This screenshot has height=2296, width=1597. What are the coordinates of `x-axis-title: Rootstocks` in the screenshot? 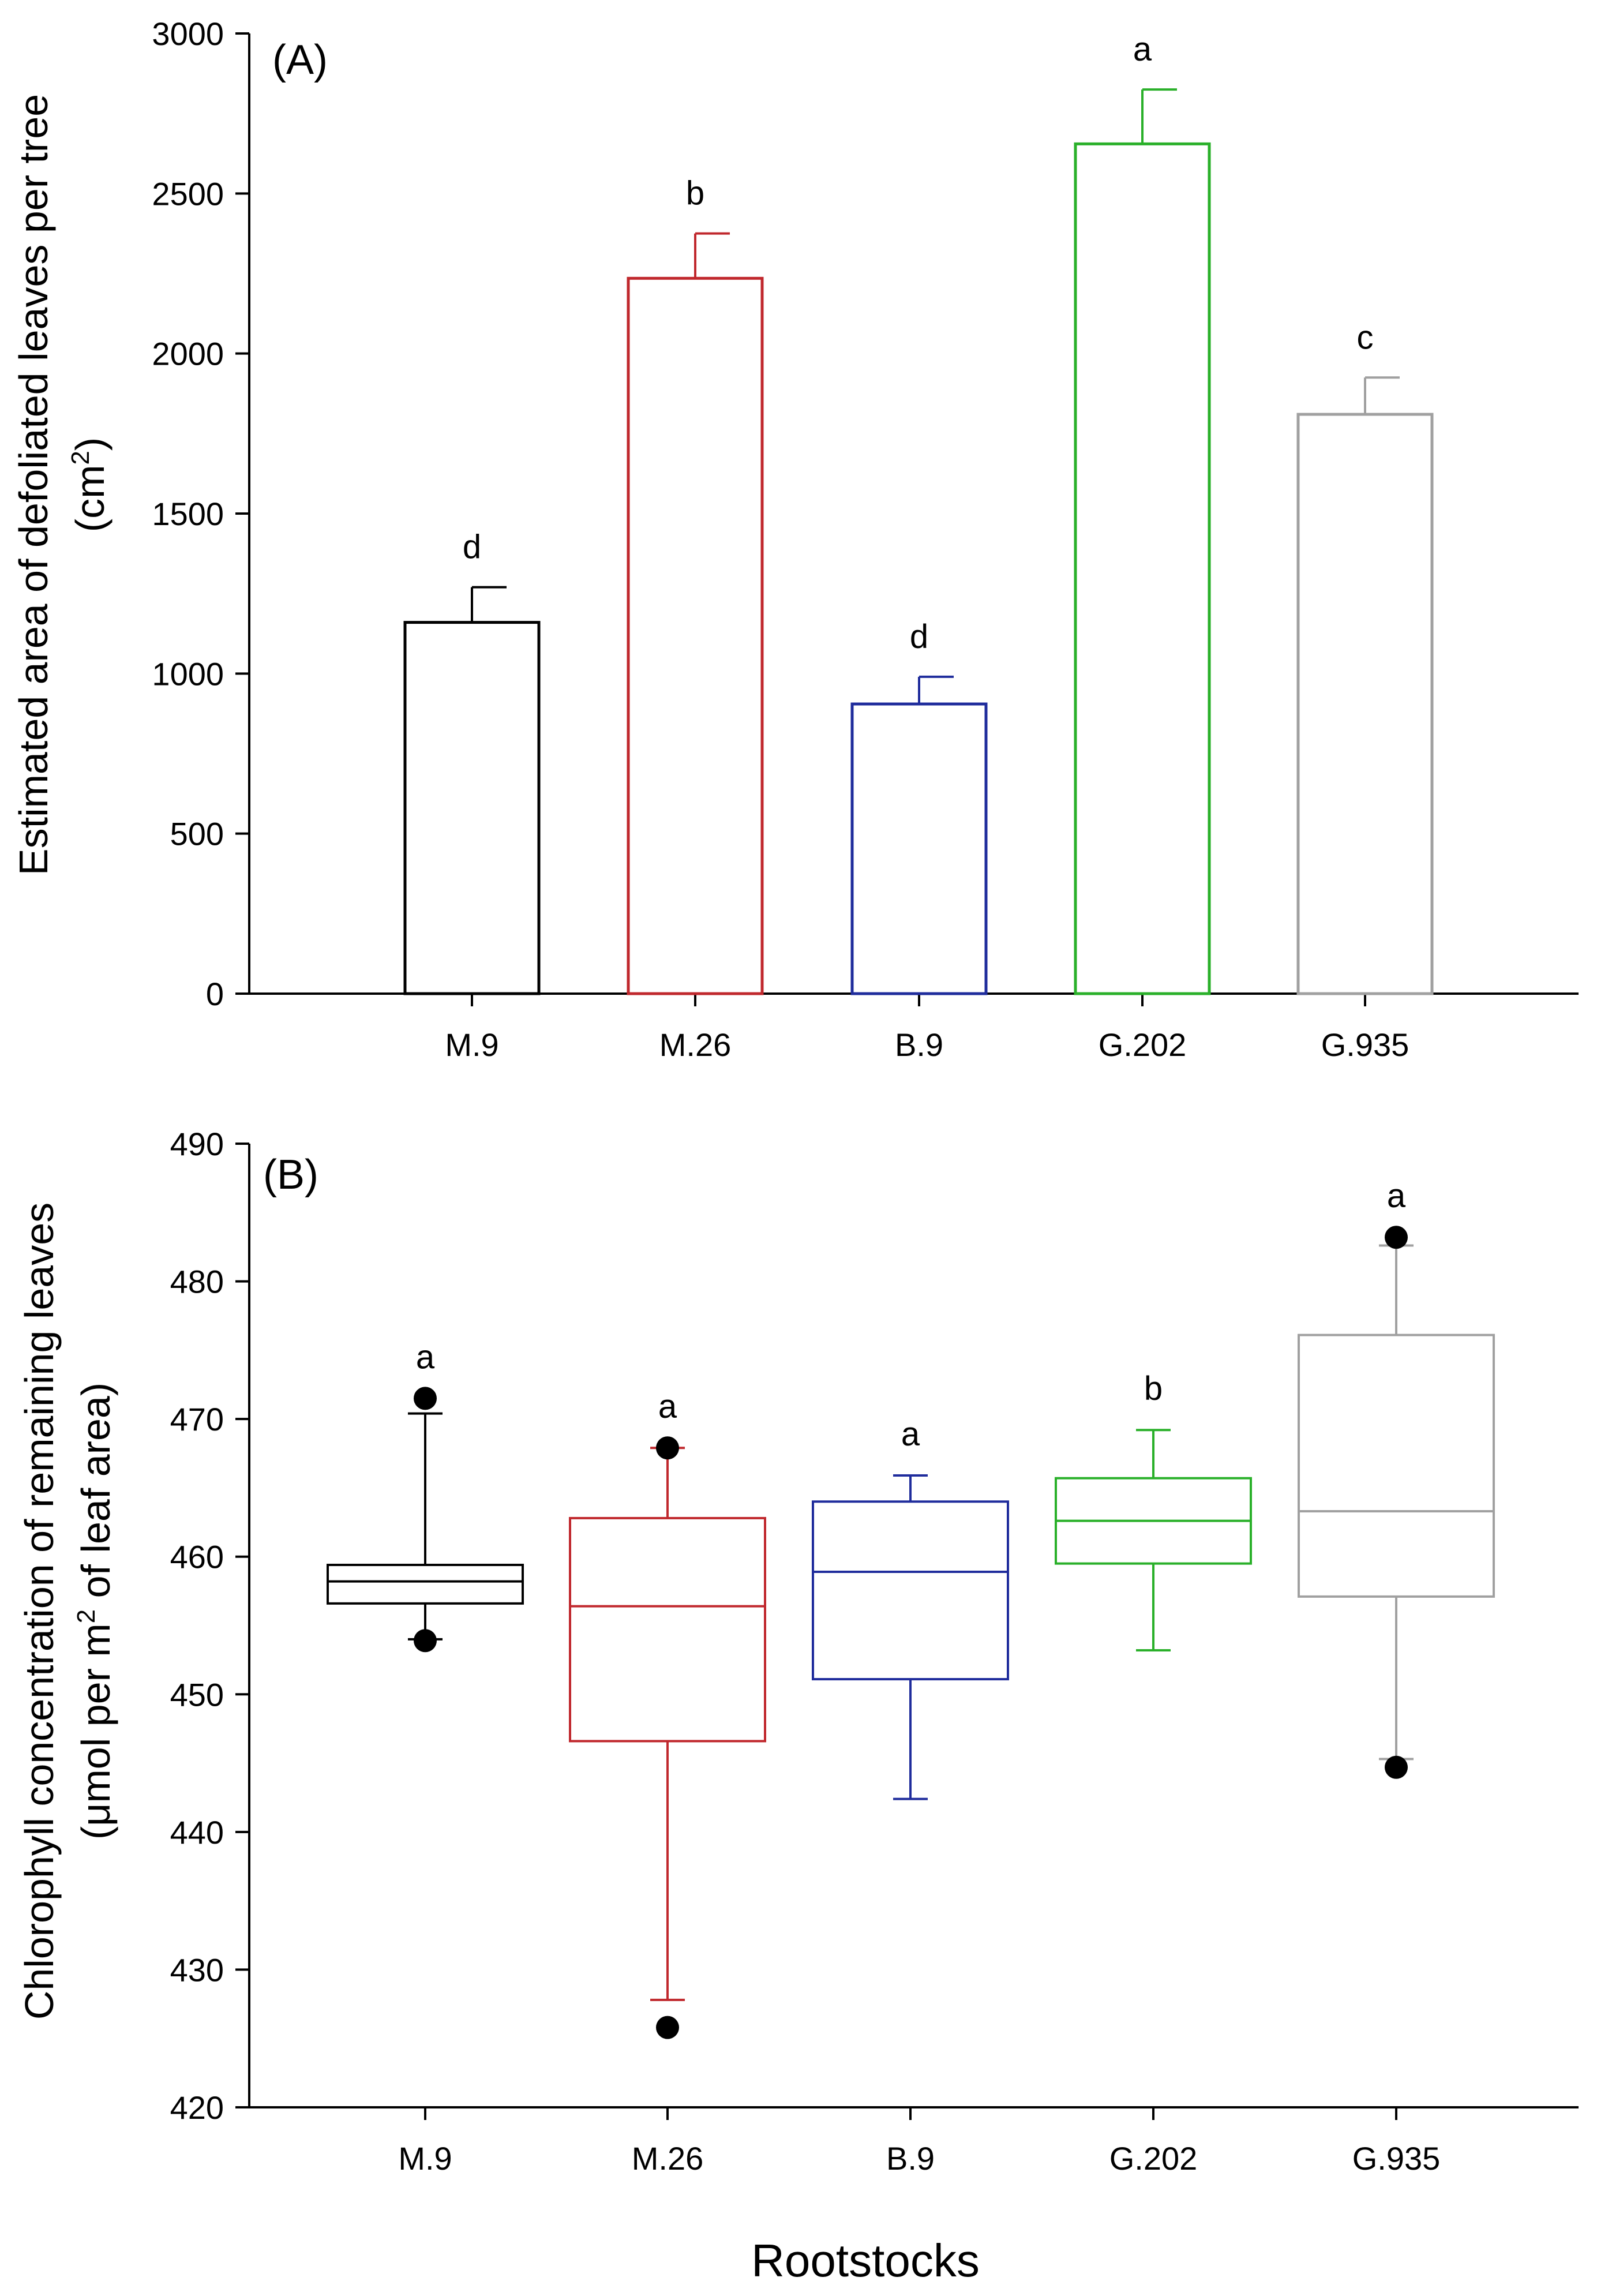 It's located at (865, 2260).